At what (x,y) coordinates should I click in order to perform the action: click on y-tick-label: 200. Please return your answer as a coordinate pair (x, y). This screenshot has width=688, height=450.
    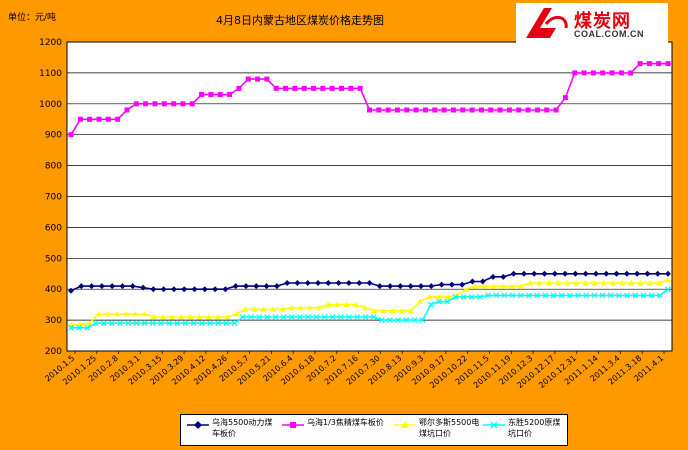
    Looking at the image, I should click on (53, 352).